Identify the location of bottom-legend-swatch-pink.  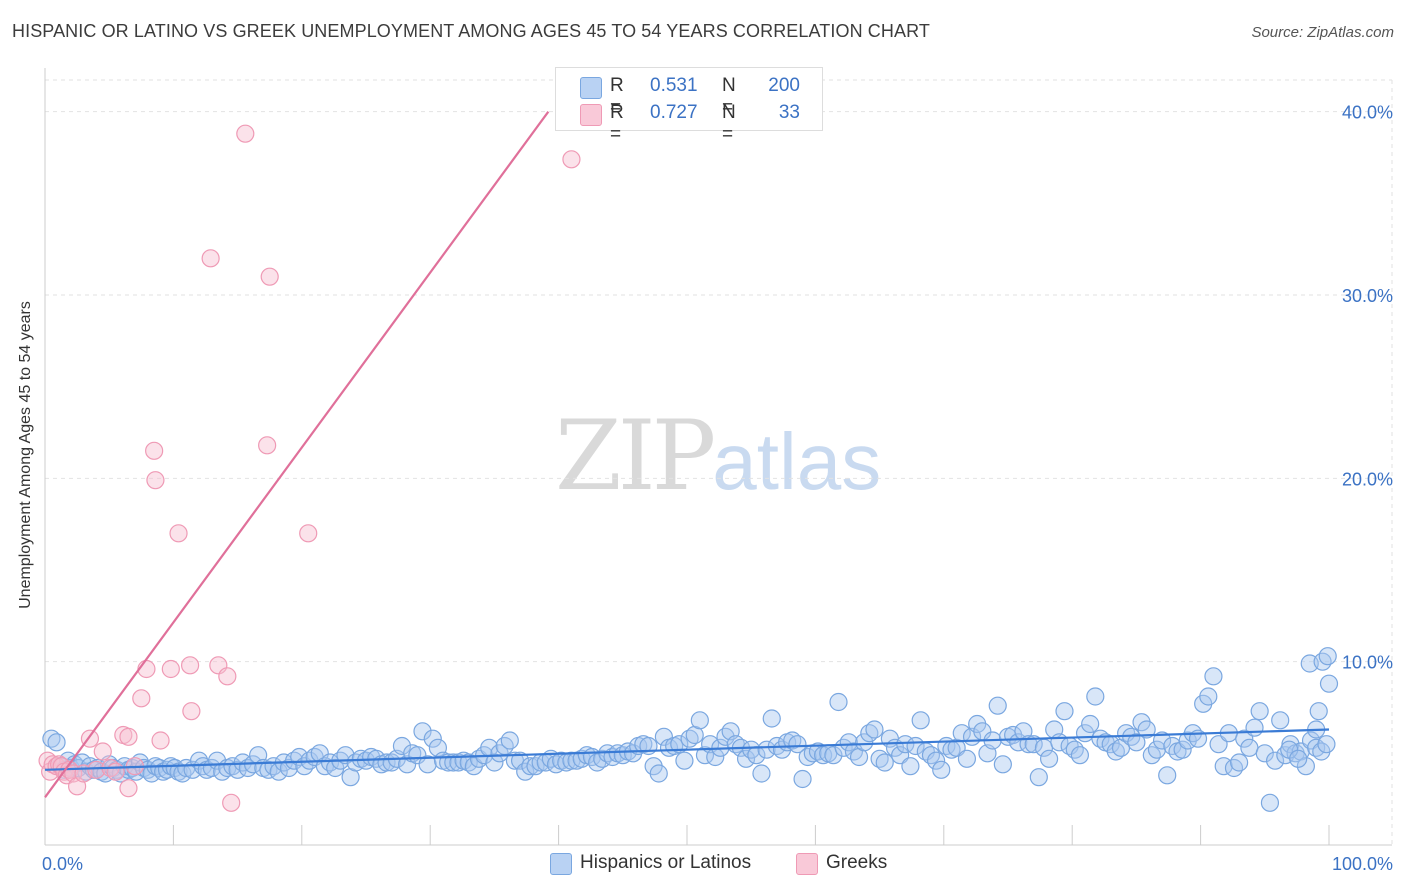
(807, 864).